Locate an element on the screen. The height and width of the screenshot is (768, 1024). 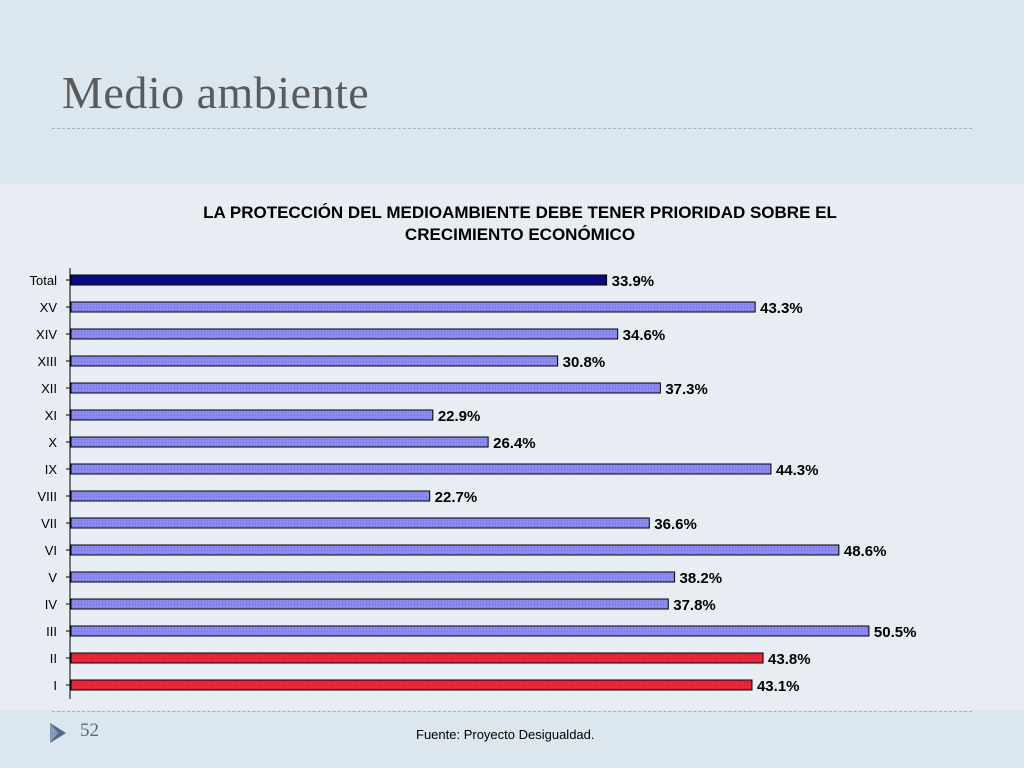
value-label: 36.6% is located at coordinates (675, 524).